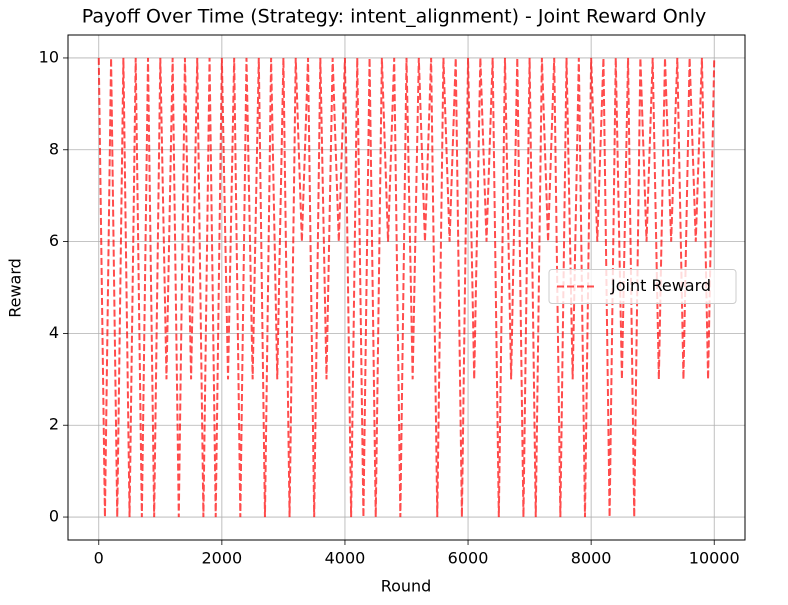 The height and width of the screenshot is (605, 788). Describe the element at coordinates (99, 558) in the screenshot. I see `x-tick-label: 0` at that location.